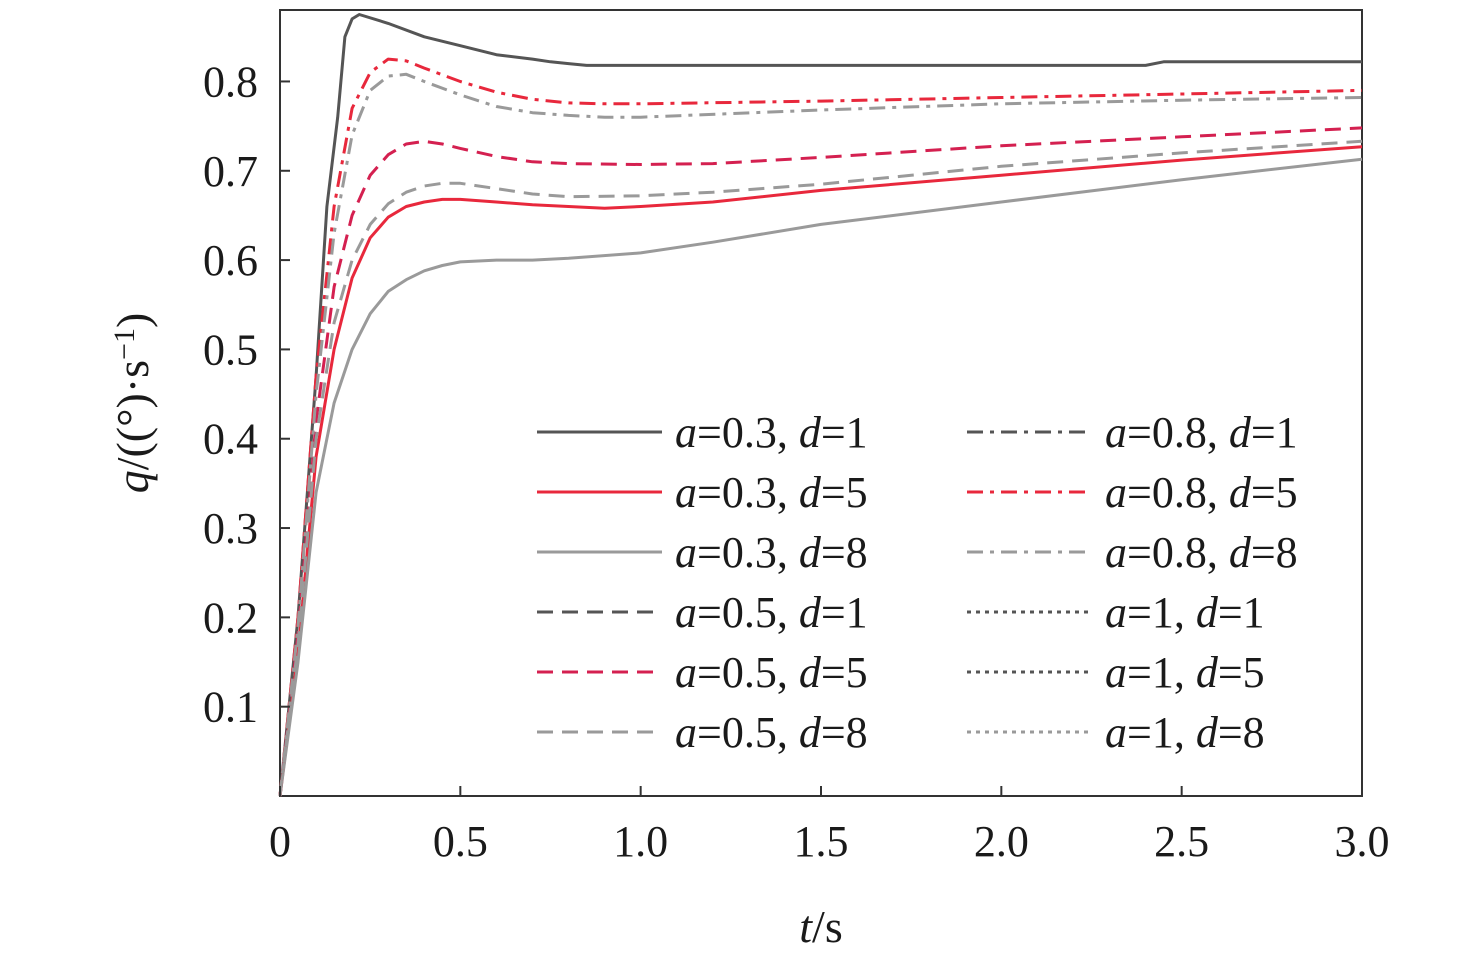 The width and height of the screenshot is (1476, 965). I want to click on legend-label-a-0-3-d-8: a=0.3, d=8, so click(771, 552).